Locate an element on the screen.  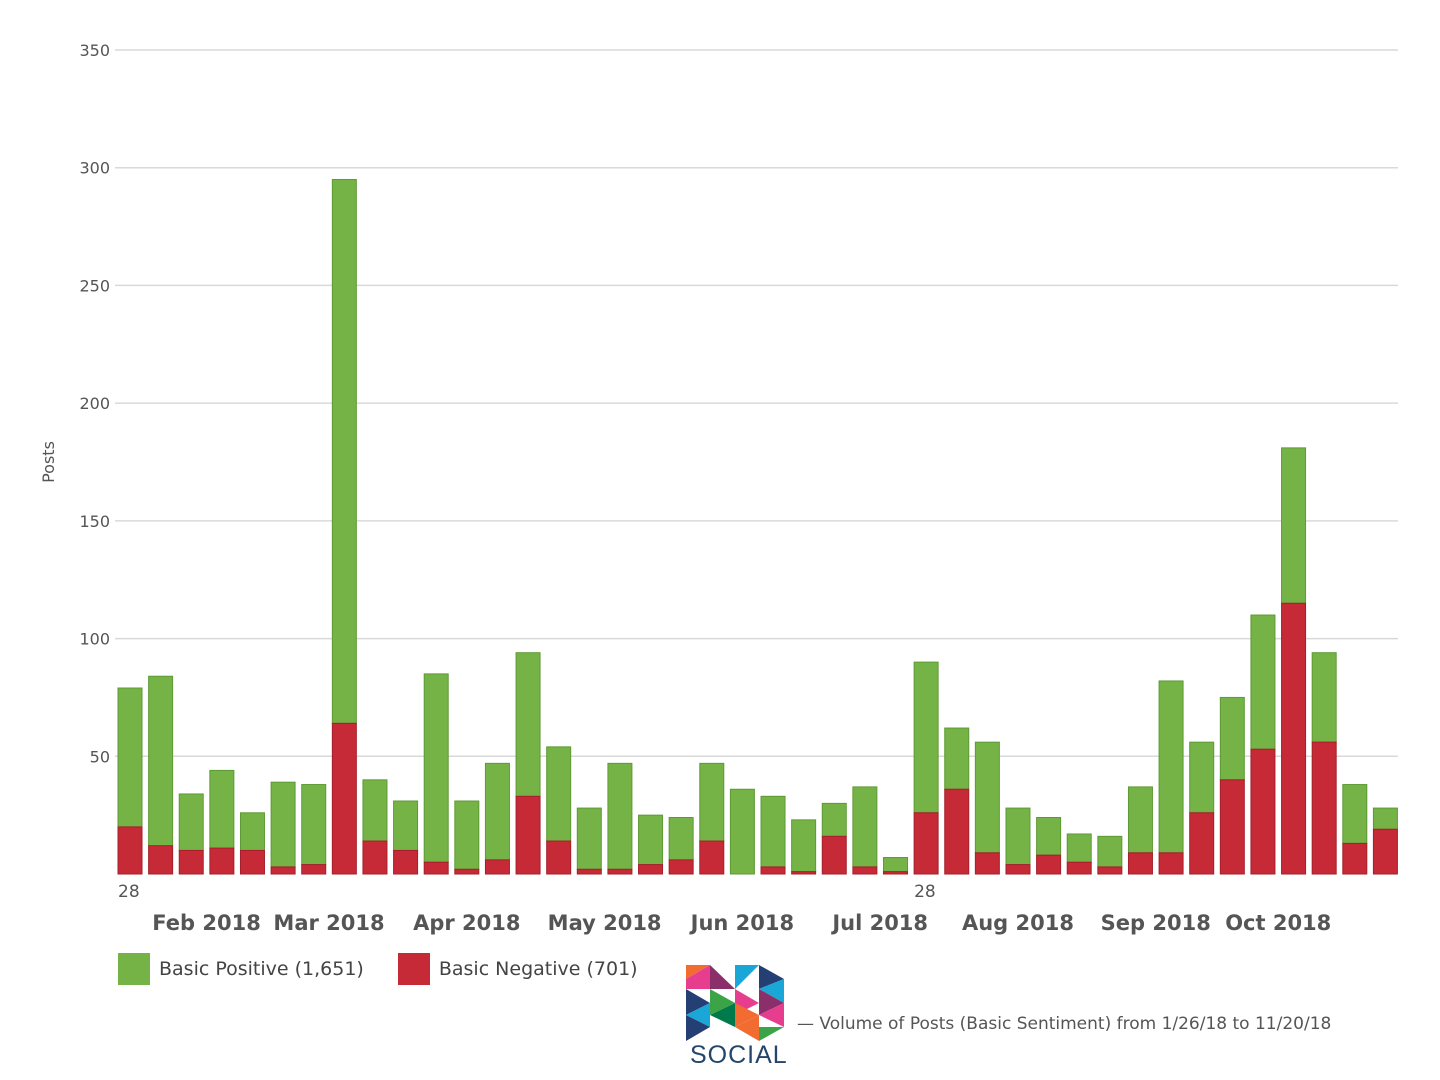
legend-item-positive: Basic Positive (1,651) is located at coordinates (241, 969).